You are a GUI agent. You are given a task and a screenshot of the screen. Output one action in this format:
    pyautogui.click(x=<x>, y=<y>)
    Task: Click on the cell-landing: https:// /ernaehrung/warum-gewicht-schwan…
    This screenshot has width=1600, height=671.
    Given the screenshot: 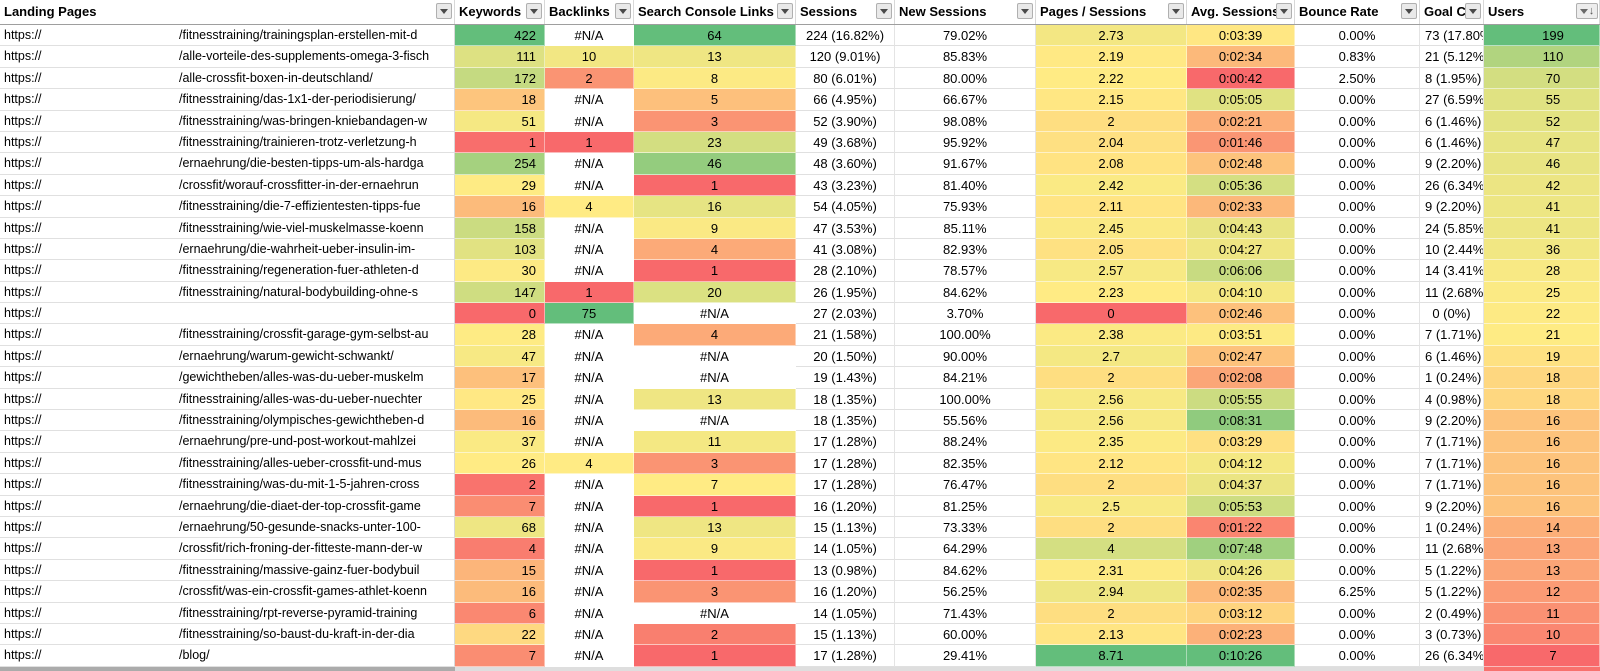 What is the action you would take?
    pyautogui.click(x=227, y=356)
    